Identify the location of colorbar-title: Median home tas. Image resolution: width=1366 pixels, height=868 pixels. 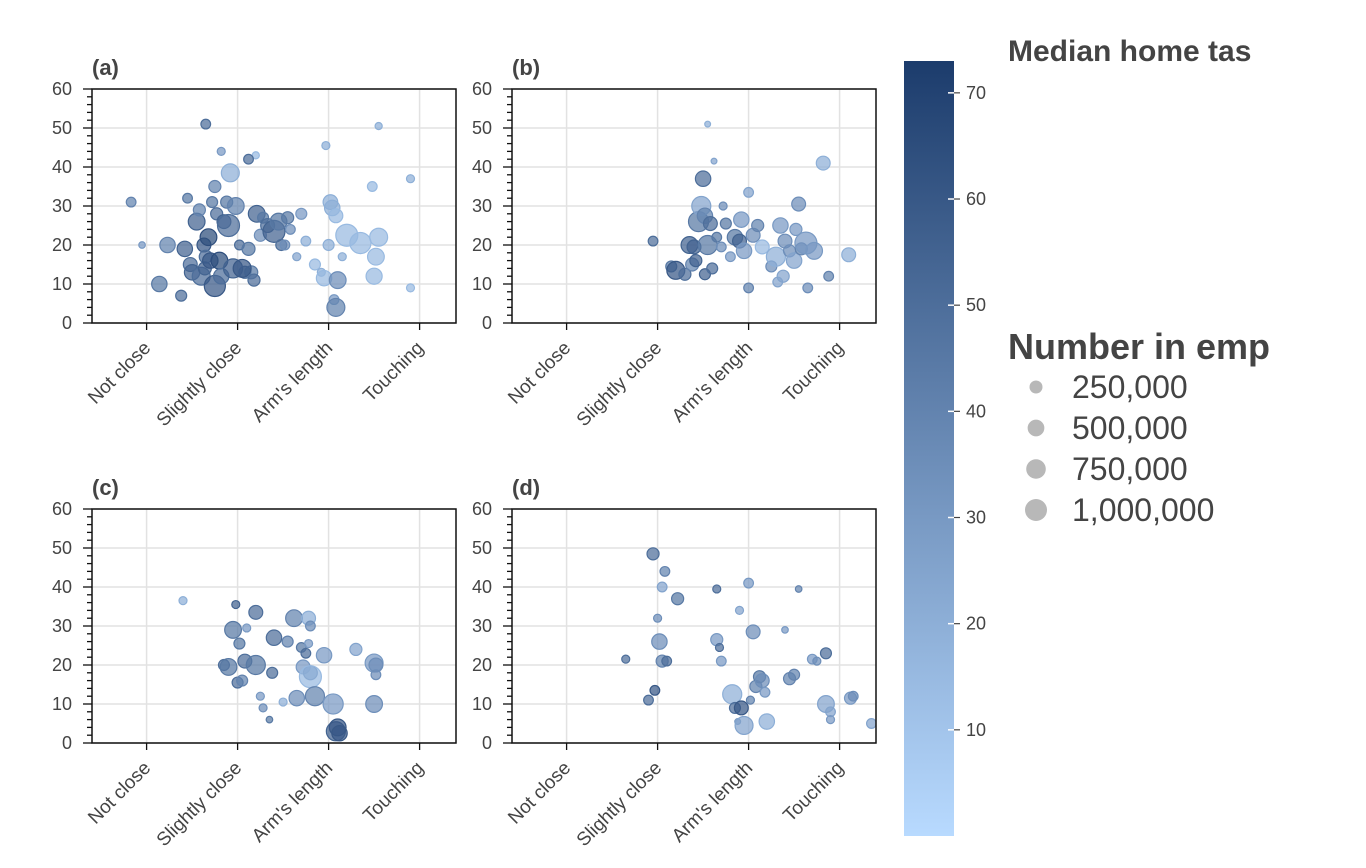
(1129, 51).